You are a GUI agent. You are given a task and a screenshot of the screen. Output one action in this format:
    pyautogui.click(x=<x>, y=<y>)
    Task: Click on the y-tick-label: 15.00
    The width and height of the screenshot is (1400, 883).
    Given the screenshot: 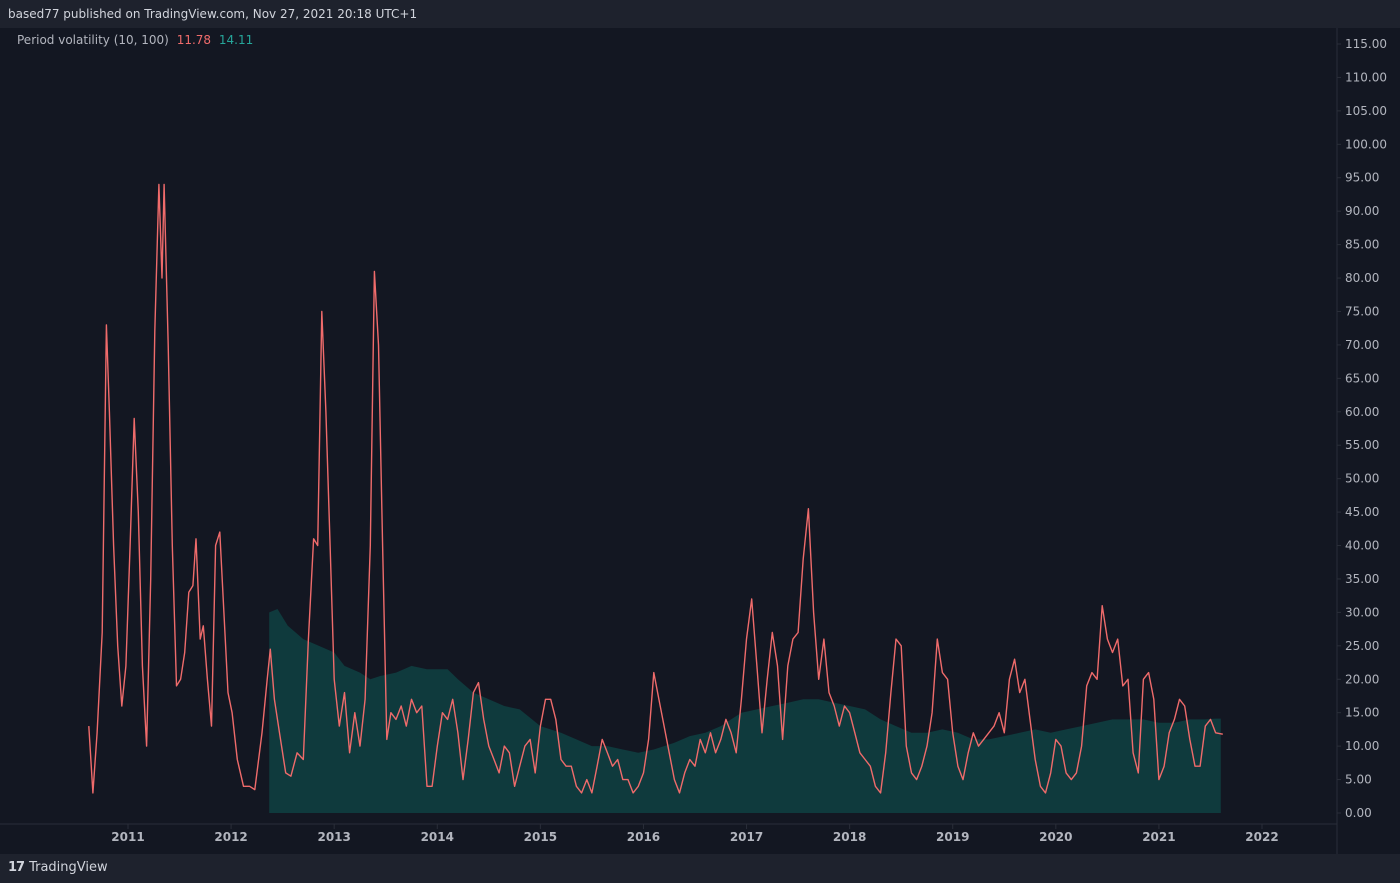 What is the action you would take?
    pyautogui.click(x=1362, y=713)
    